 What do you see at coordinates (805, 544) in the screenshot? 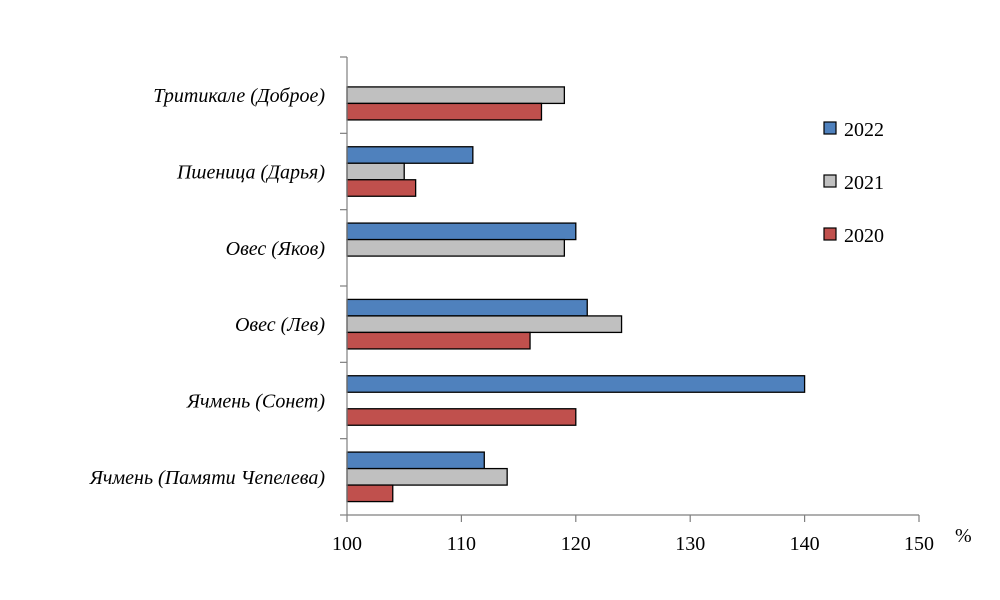
I see `x-tick-label: 140` at bounding box center [805, 544].